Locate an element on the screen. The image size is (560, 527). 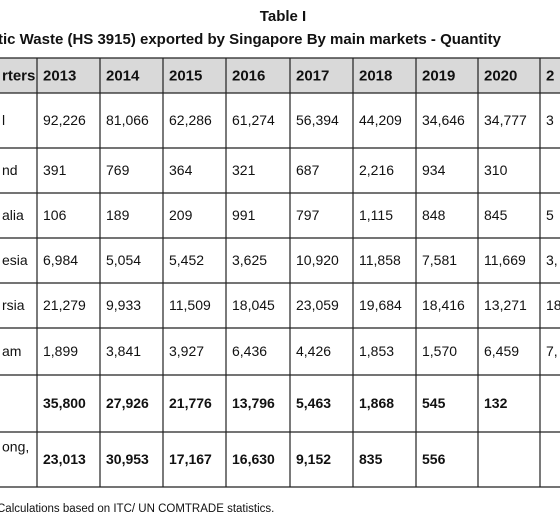
table-cell: 19,684 is located at coordinates (380, 305).